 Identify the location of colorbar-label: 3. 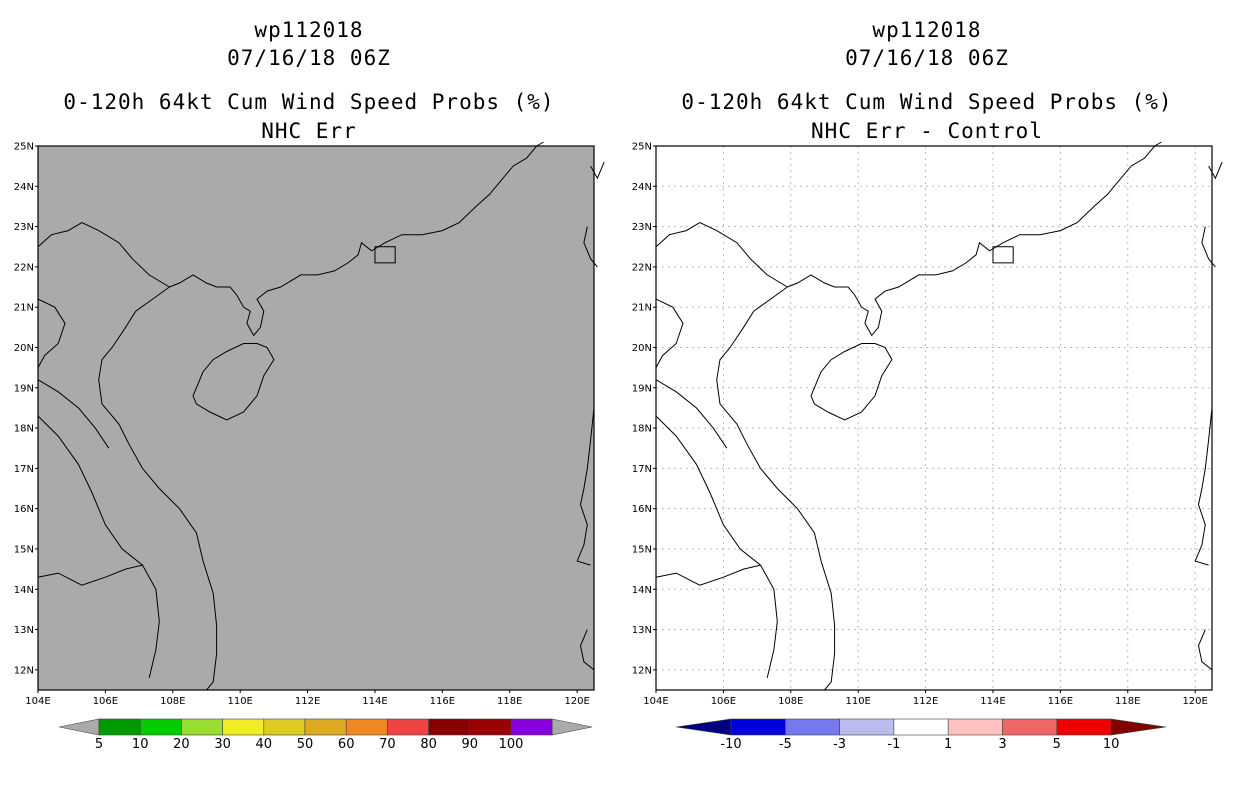
(1002, 744).